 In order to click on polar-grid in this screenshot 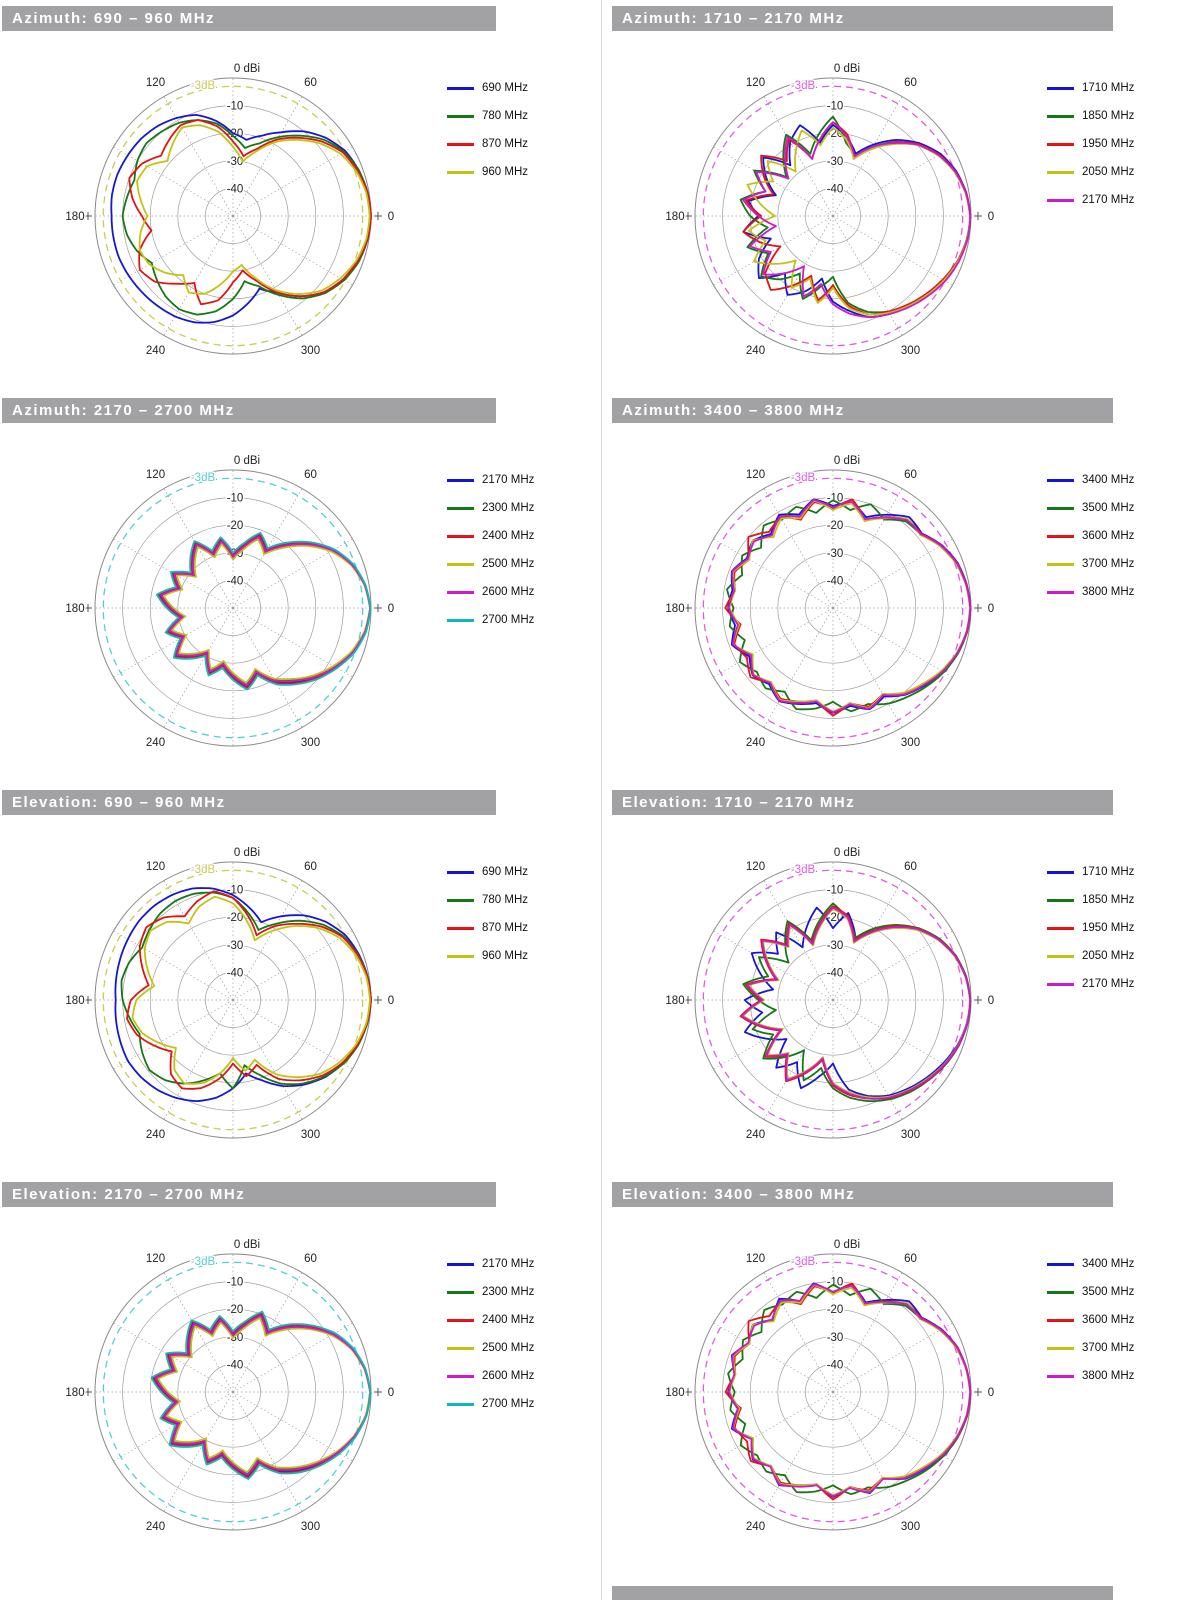, I will do `click(833, 216)`.